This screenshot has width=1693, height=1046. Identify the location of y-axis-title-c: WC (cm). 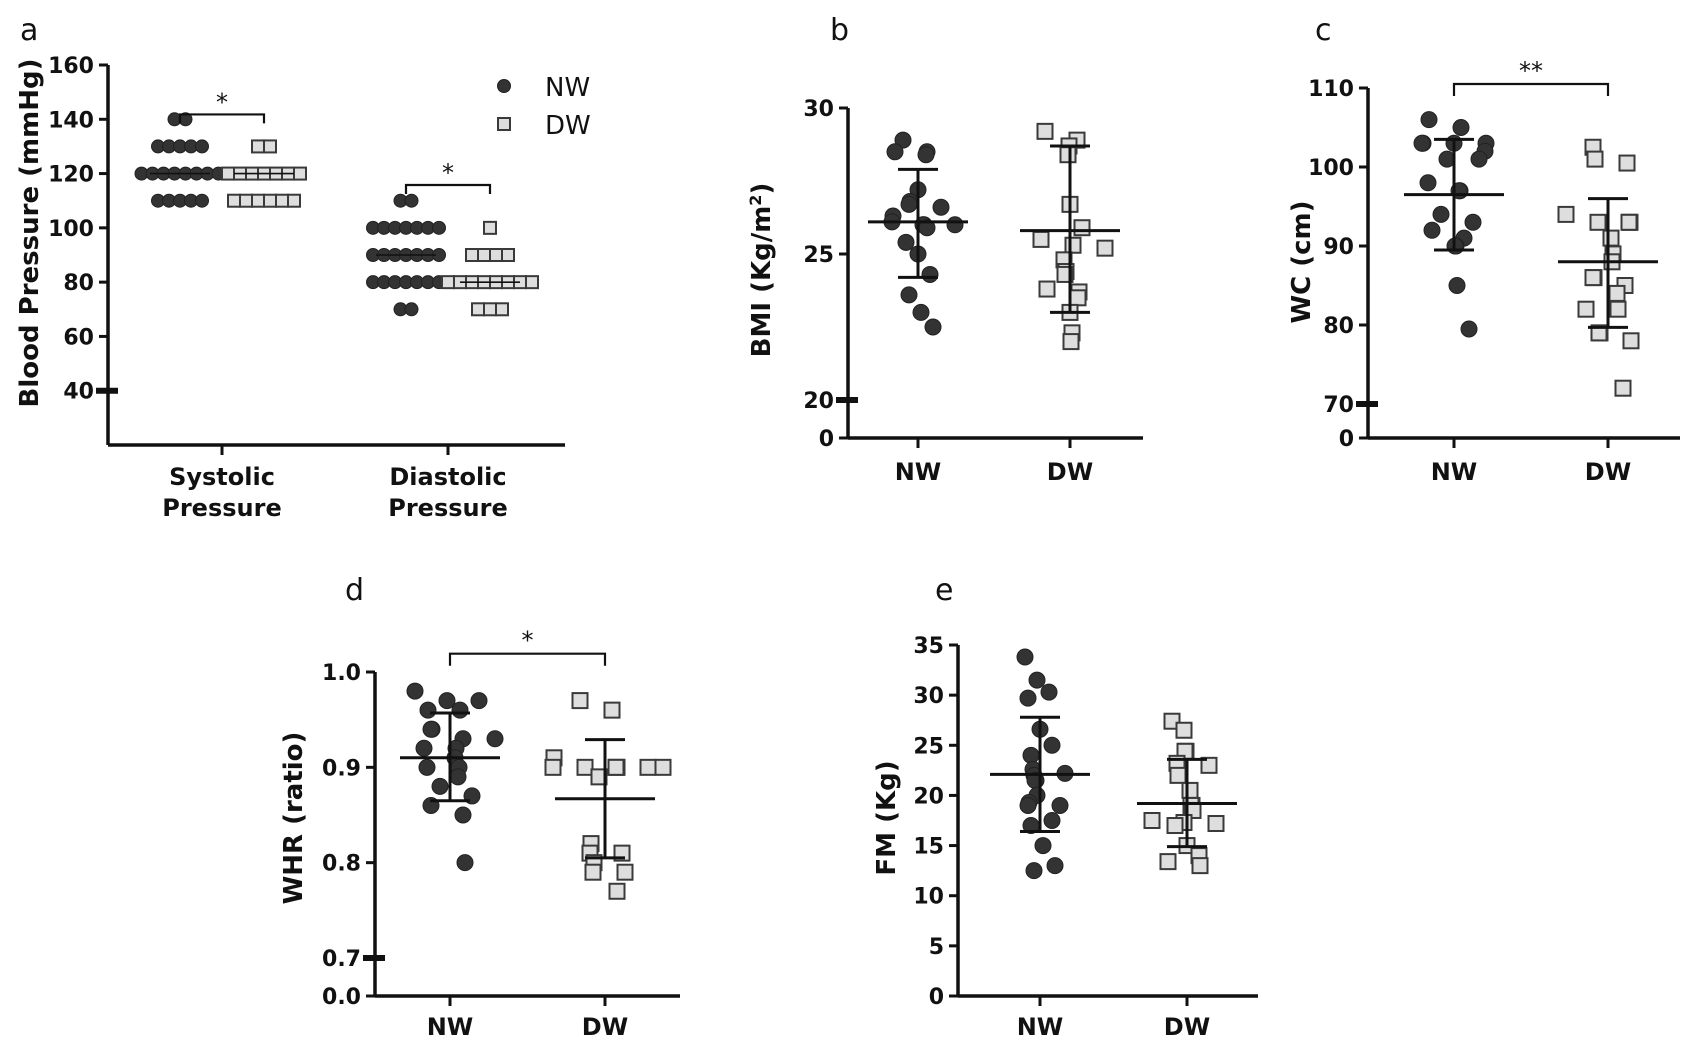
(1302, 261).